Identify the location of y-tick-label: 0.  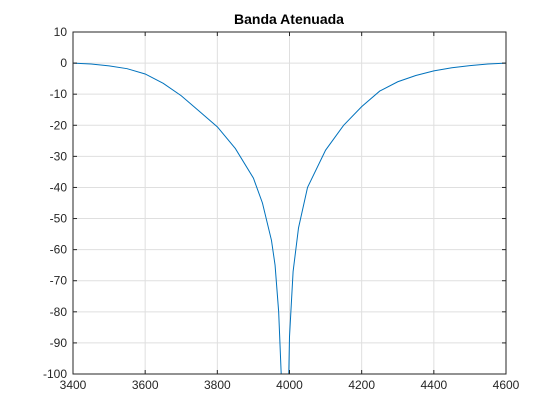
(63, 63).